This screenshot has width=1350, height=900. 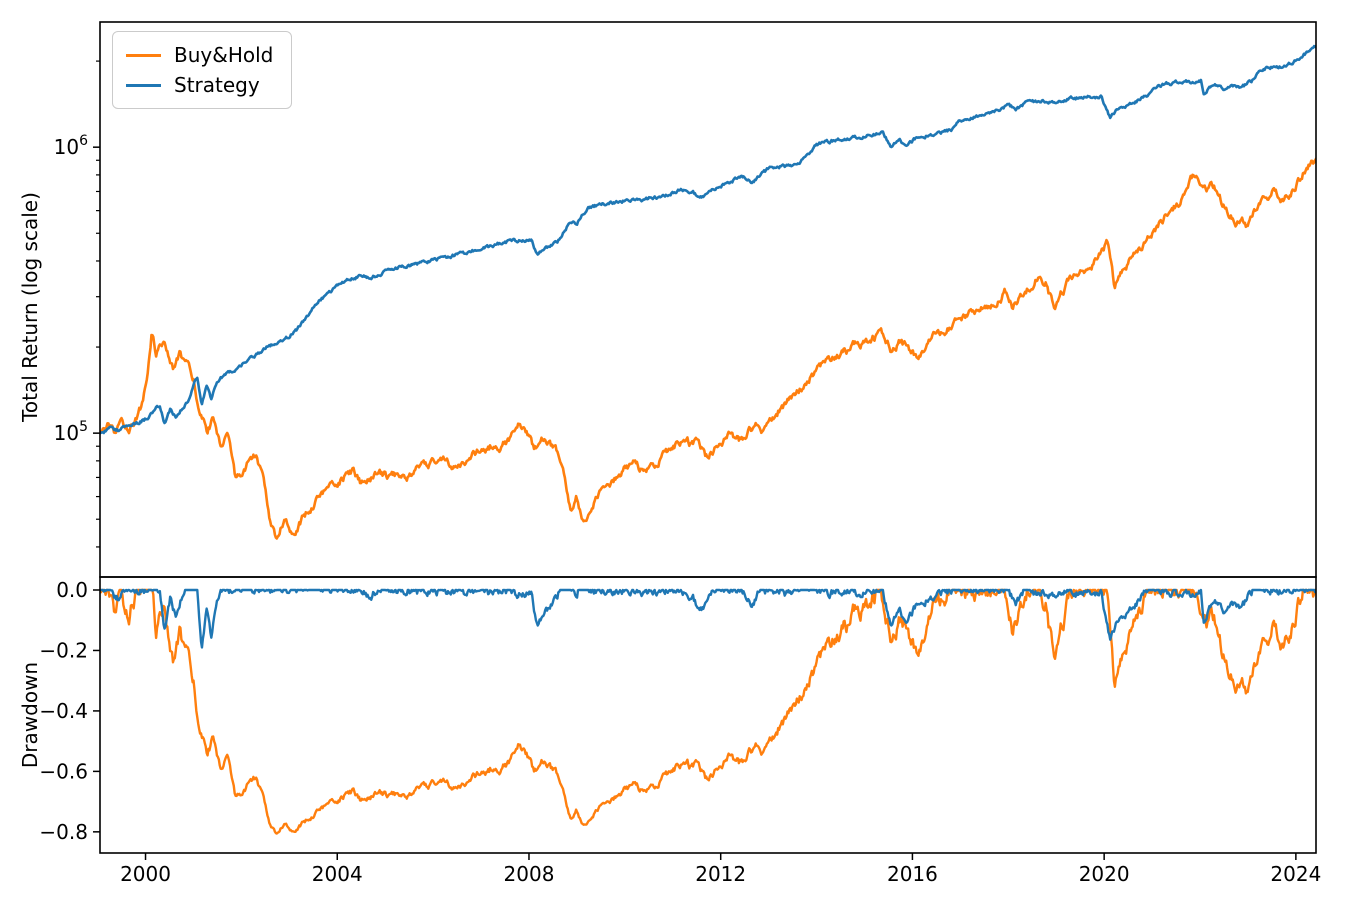 I want to click on x-tick-label: 2016, so click(x=912, y=874).